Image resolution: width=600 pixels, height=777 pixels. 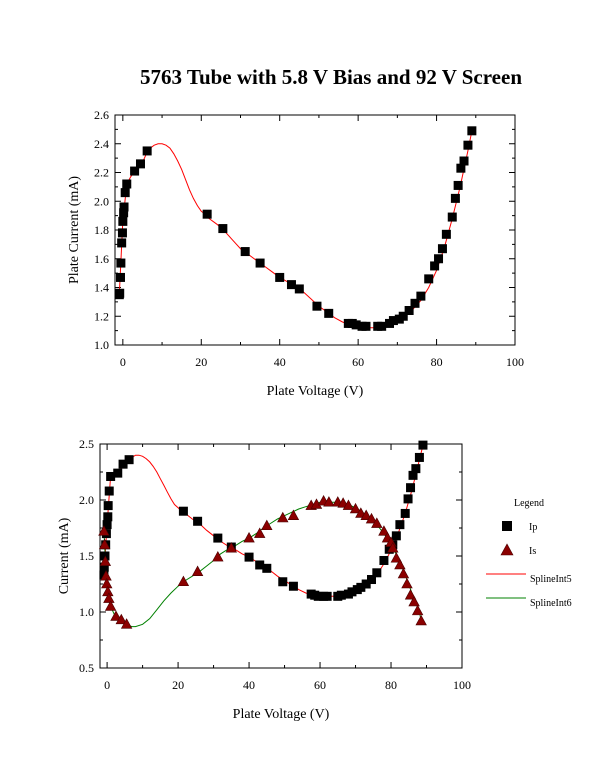 I want to click on bottom-y-axis-label: Current (mA), so click(x=64, y=555).